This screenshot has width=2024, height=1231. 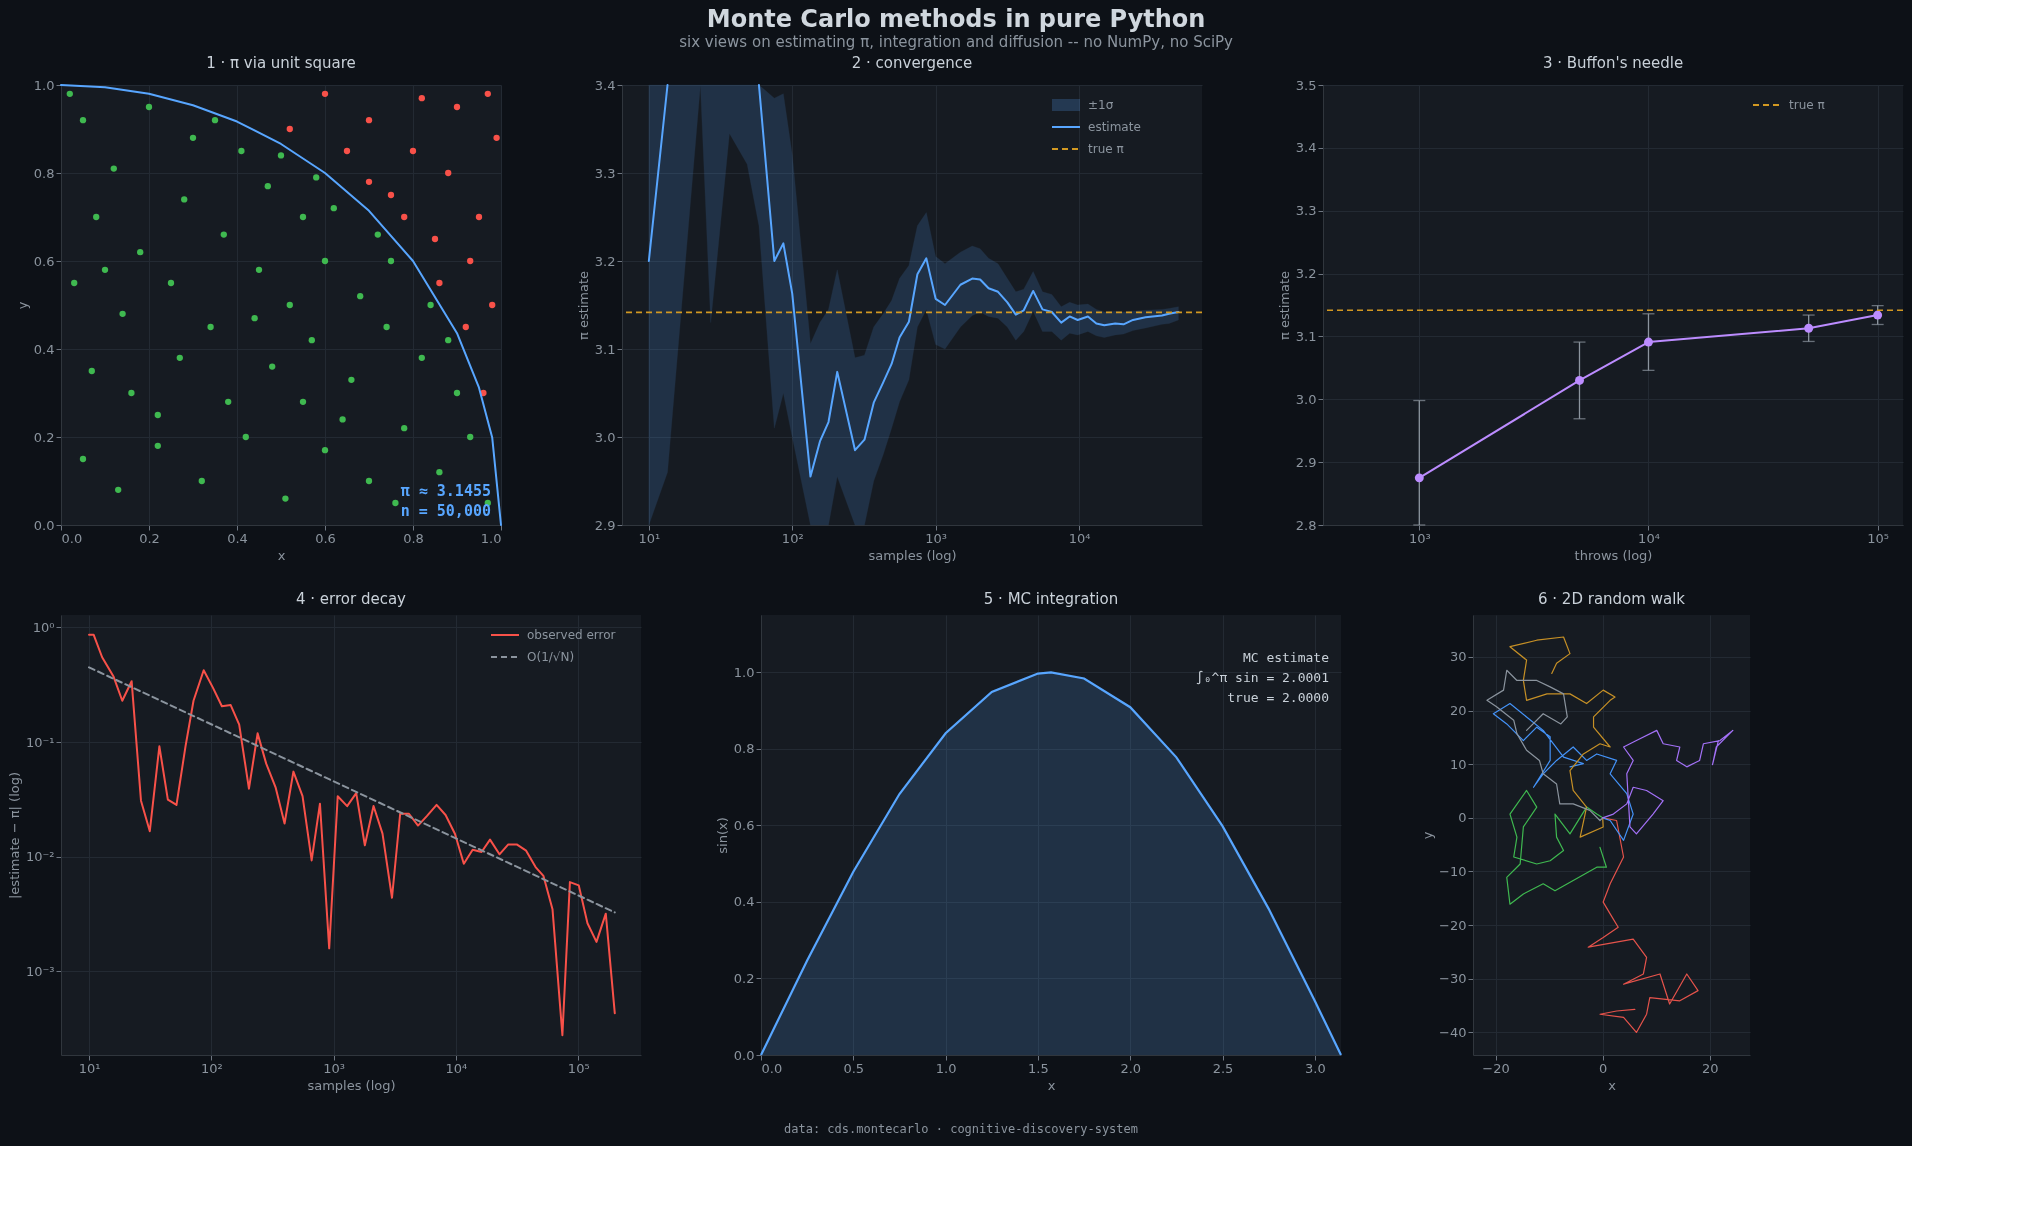 I want to click on y-tick-label: 20, so click(x=1458, y=711).